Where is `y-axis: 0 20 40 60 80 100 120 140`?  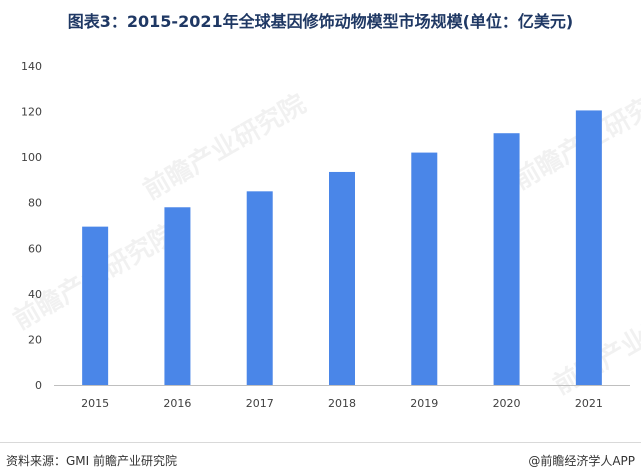 y-axis: 0 20 40 60 80 100 120 140 is located at coordinates (31, 226).